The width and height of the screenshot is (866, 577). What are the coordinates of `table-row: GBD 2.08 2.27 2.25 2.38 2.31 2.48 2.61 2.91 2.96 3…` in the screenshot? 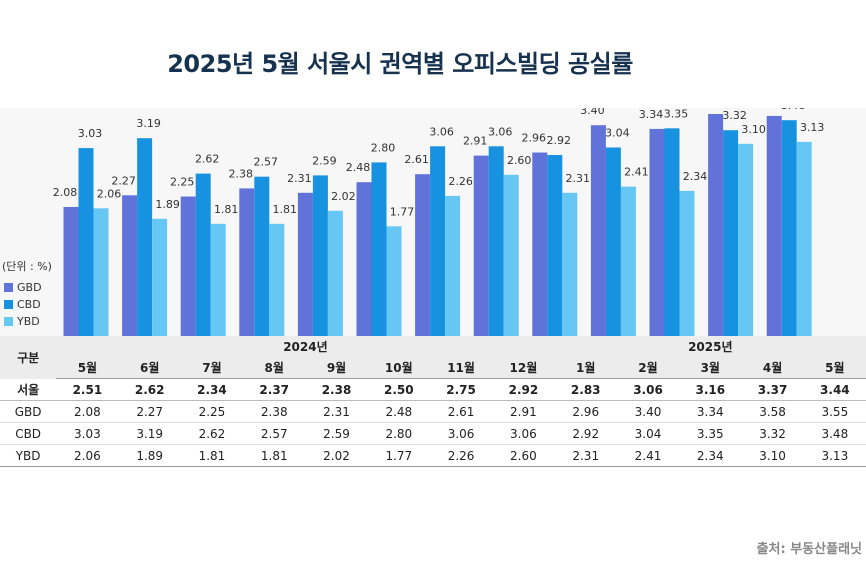 It's located at (433, 411).